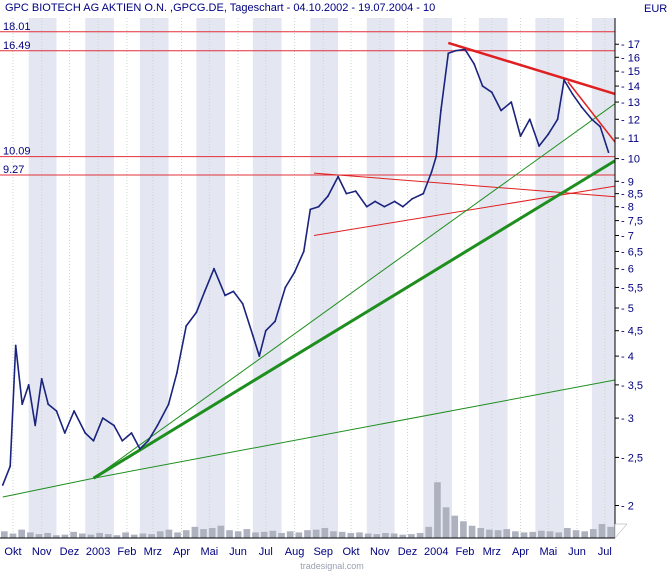 The width and height of the screenshot is (672, 578). I want to click on y-tick-label: - 3, so click(627, 419).